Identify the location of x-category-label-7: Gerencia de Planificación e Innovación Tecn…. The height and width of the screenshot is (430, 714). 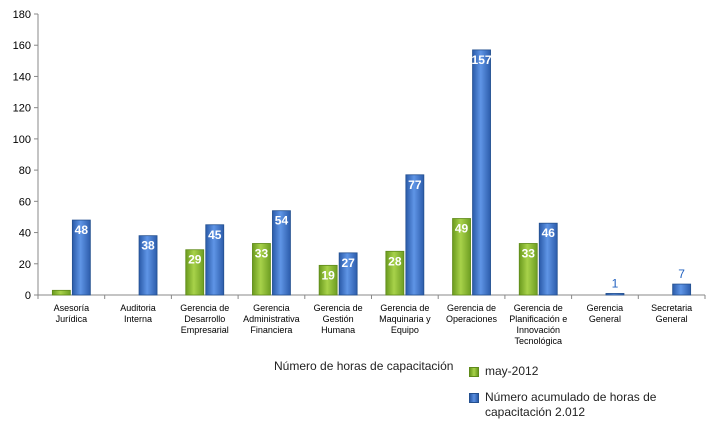
(538, 324).